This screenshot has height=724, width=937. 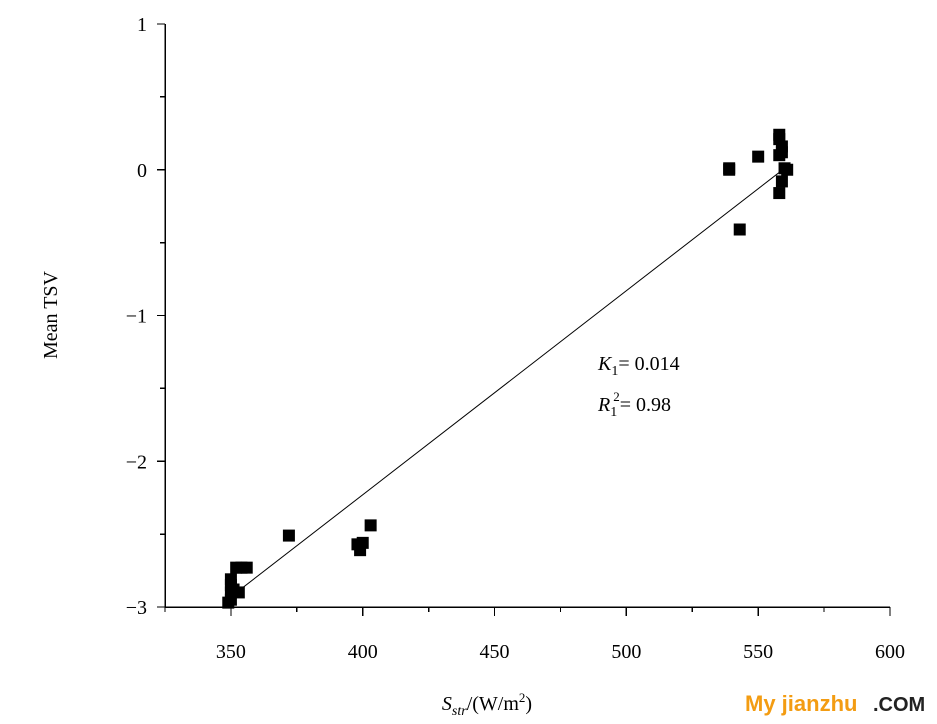 What do you see at coordinates (801, 703) in the screenshot?
I see `watermark-brand: My jianzhu` at bounding box center [801, 703].